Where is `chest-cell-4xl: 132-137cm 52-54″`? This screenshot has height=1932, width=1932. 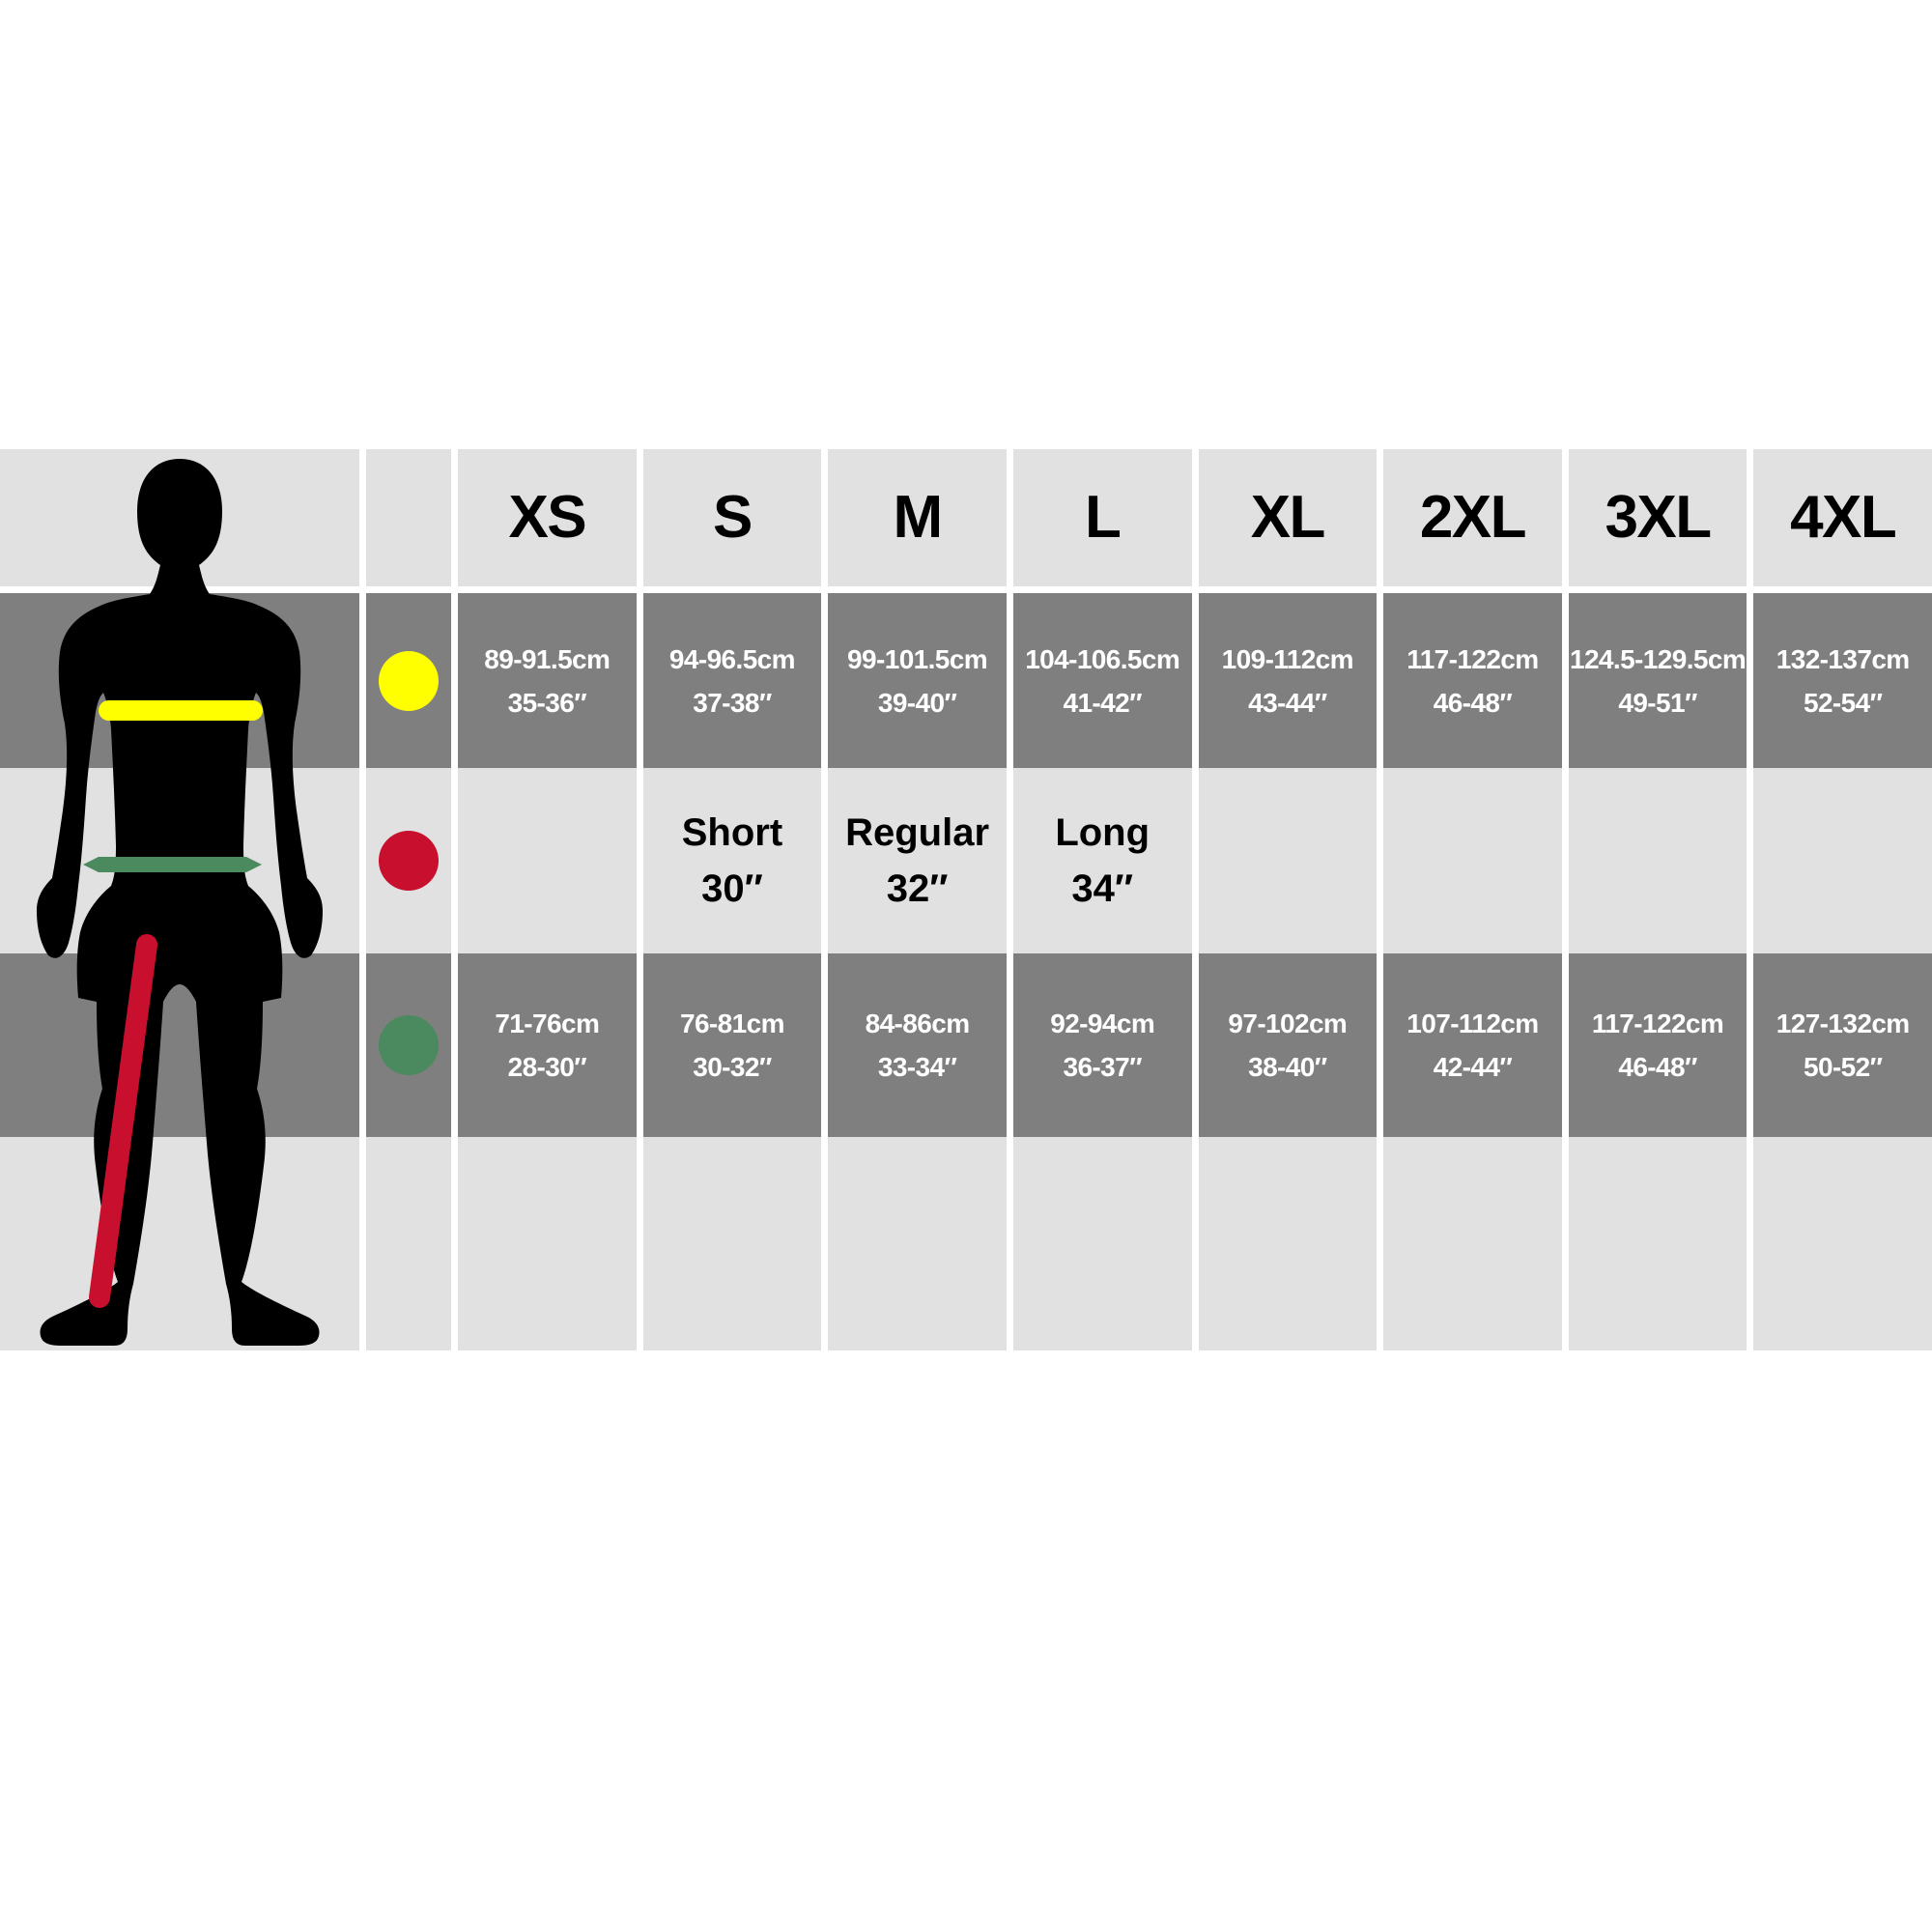 chest-cell-4xl: 132-137cm 52-54″ is located at coordinates (1842, 680).